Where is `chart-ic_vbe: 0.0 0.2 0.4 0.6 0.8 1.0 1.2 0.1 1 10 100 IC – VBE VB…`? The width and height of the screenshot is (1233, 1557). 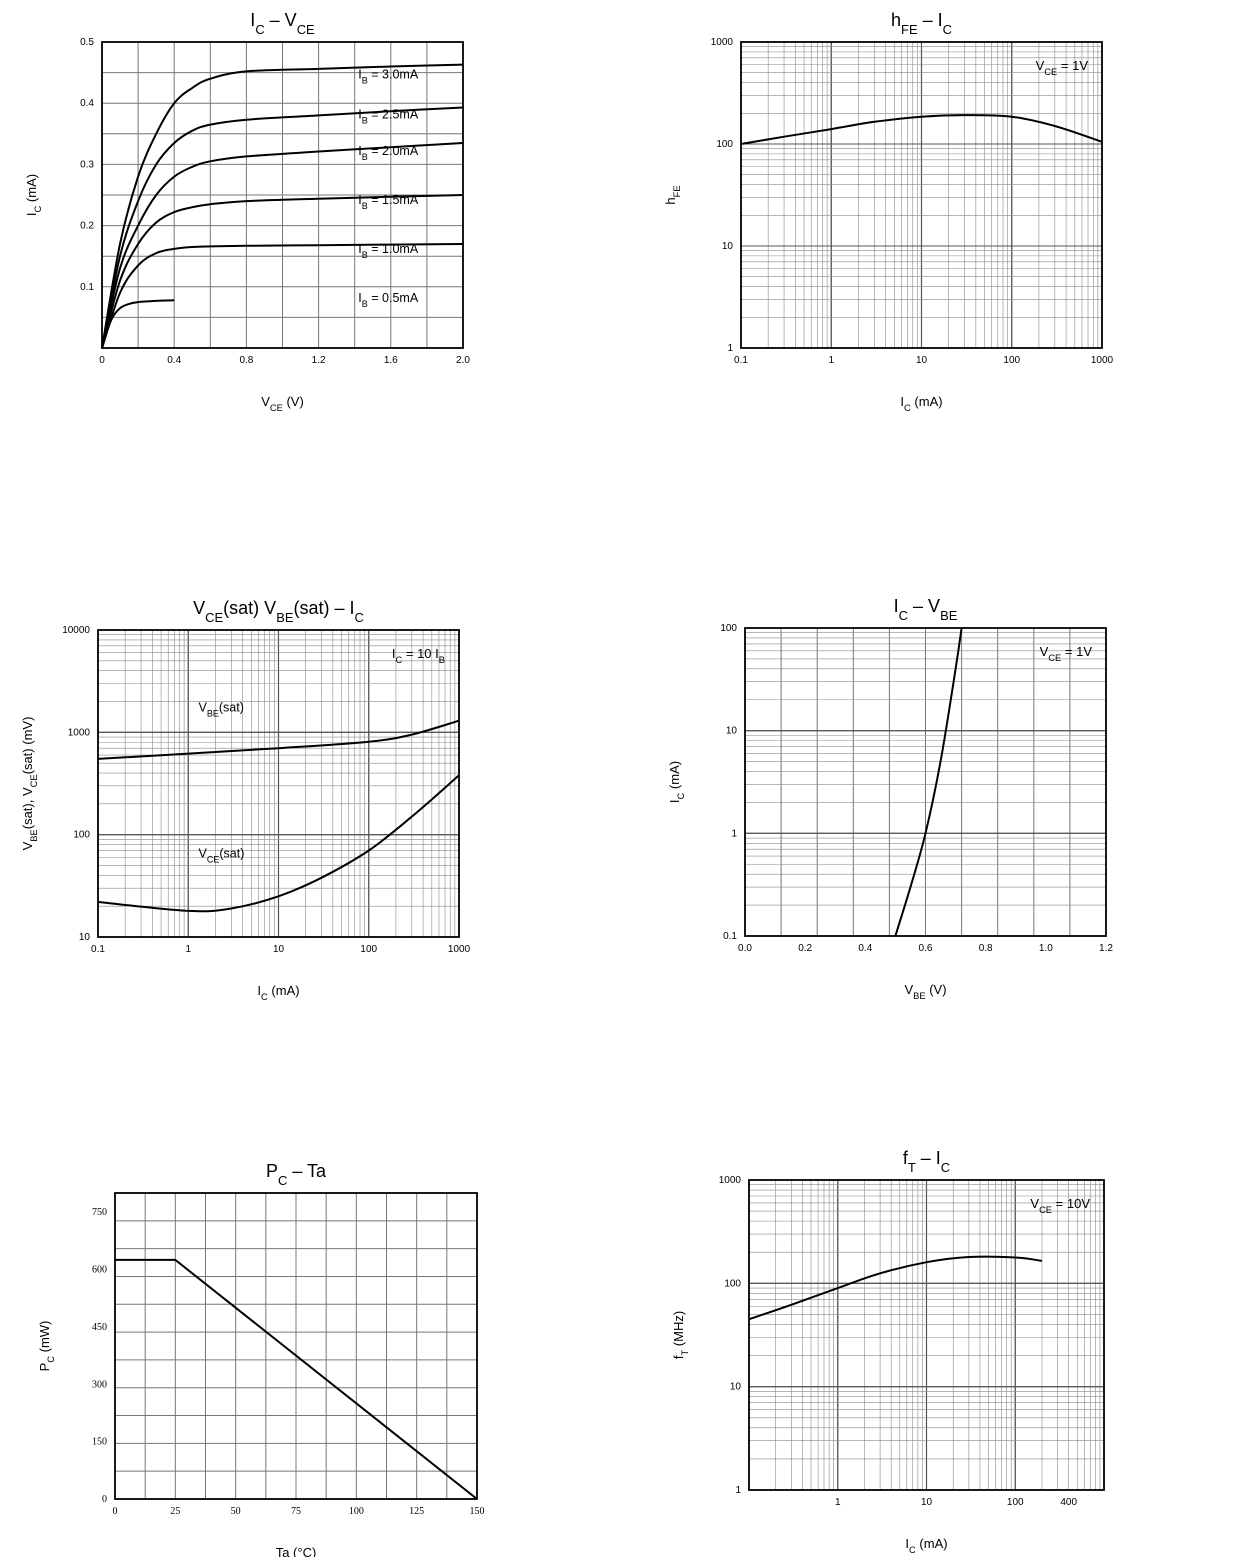 chart-ic_vbe: 0.0 0.2 0.4 0.6 0.8 1.0 1.2 0.1 1 10 100 IC – VBE VB… is located at coordinates (890, 798).